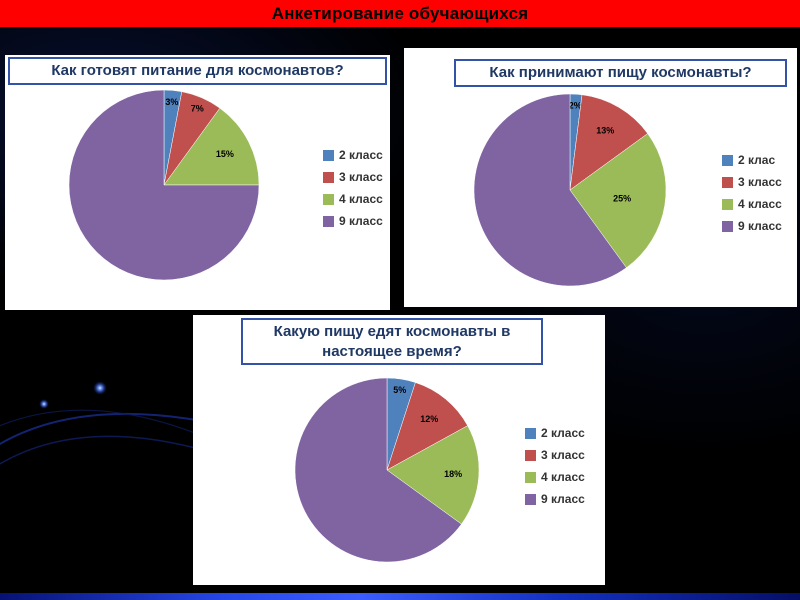 The image size is (800, 600). I want to click on pie-data-label: 2%, so click(575, 106).